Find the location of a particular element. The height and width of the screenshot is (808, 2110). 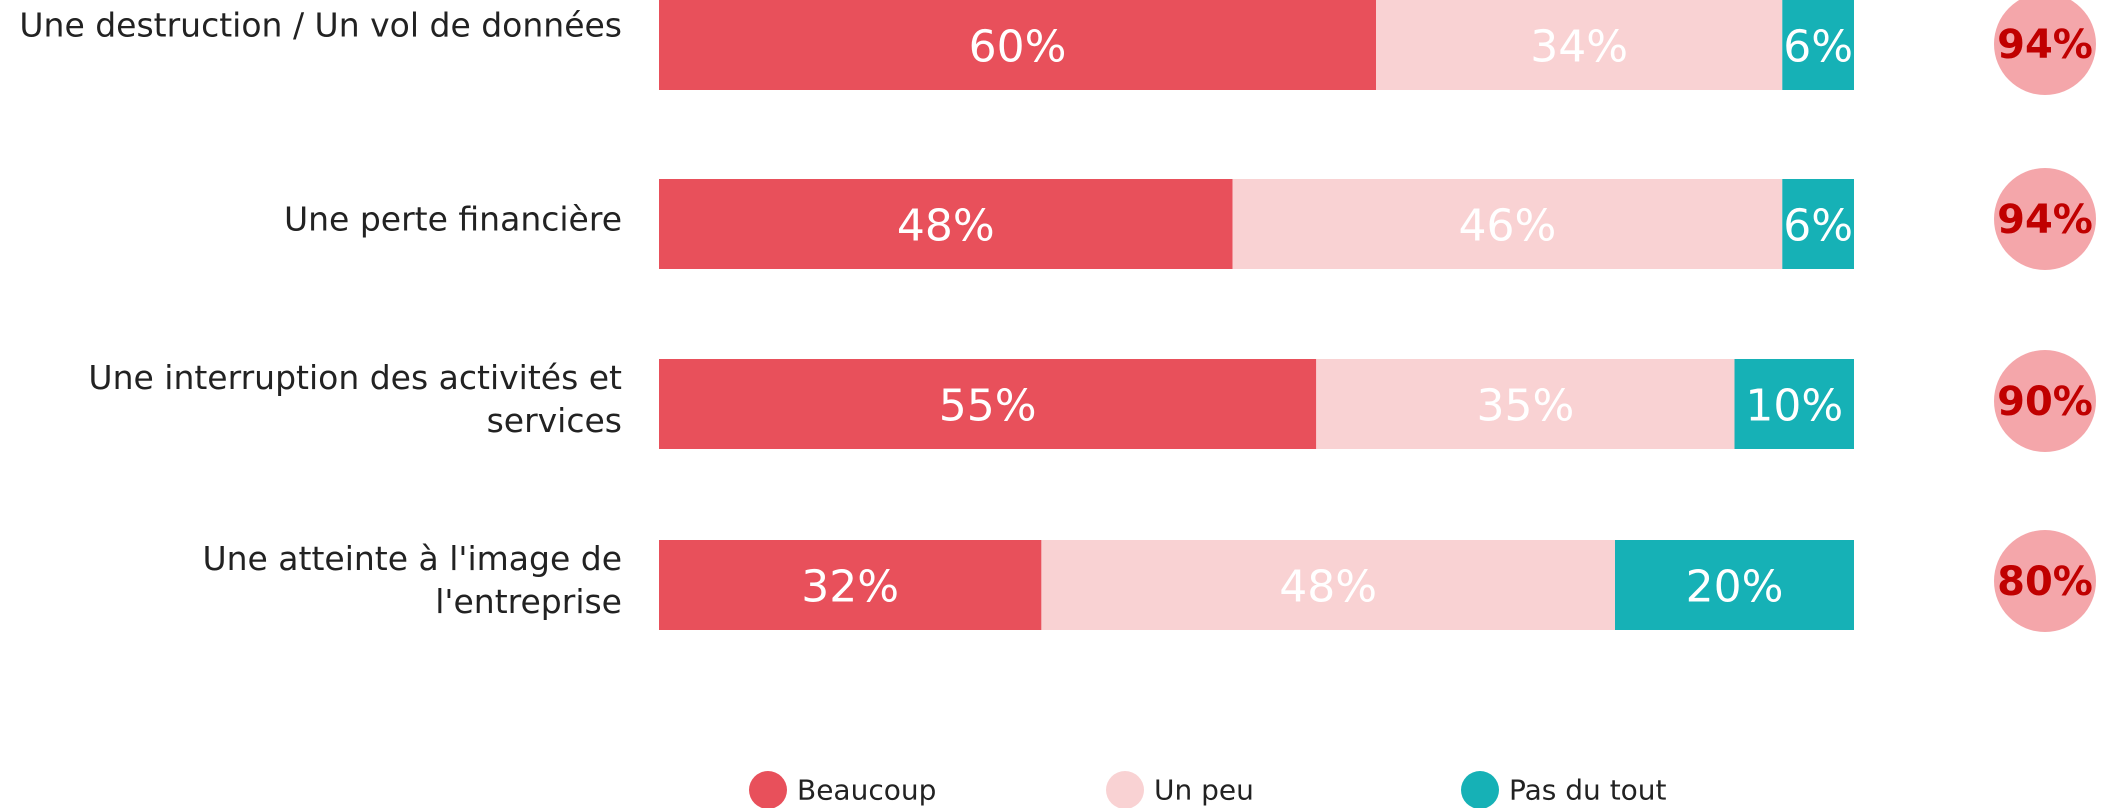

value-label: 34% is located at coordinates (1579, 47).